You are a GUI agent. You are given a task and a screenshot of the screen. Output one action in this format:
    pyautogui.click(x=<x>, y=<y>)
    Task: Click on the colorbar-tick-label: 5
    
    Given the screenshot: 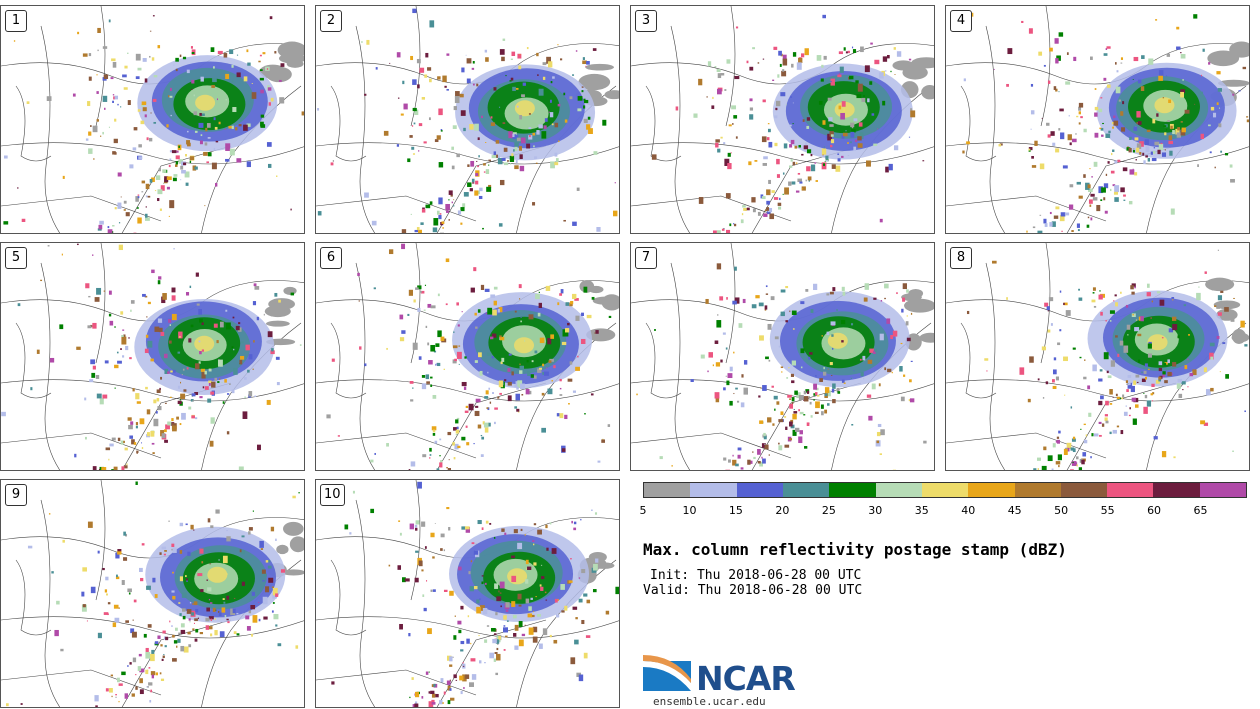 What is the action you would take?
    pyautogui.click(x=643, y=510)
    